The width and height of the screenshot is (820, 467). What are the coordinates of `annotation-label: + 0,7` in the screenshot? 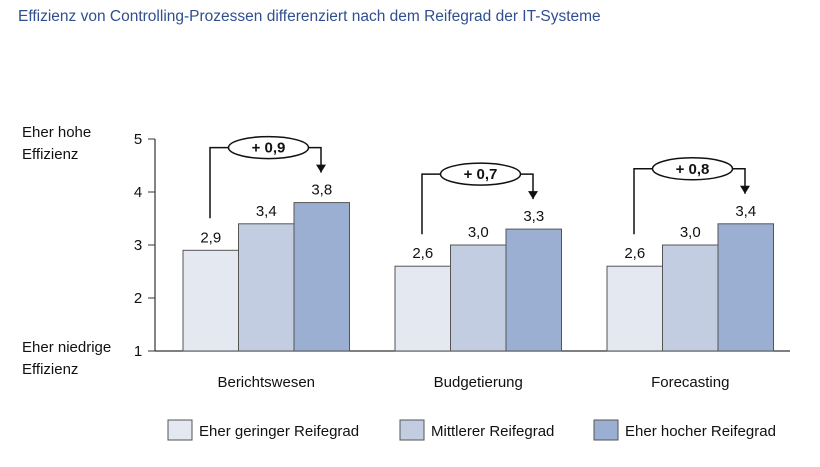 It's located at (481, 174).